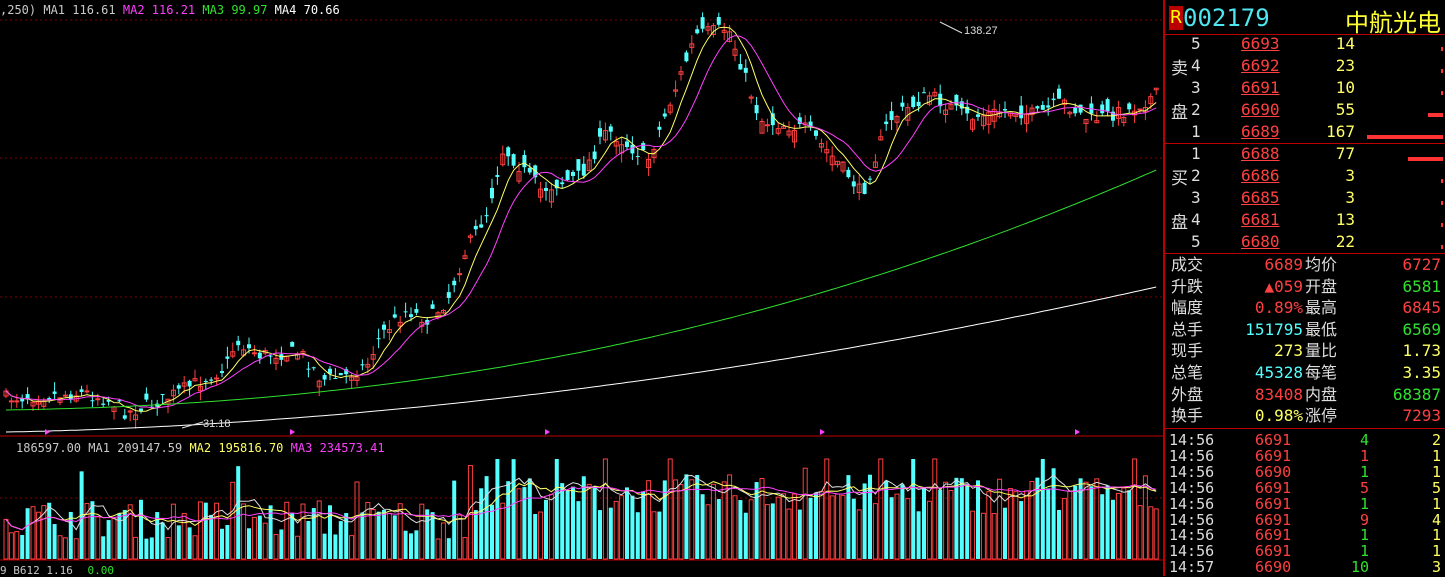  What do you see at coordinates (1260, 131) in the screenshot?
I see `level-price: 6689` at bounding box center [1260, 131].